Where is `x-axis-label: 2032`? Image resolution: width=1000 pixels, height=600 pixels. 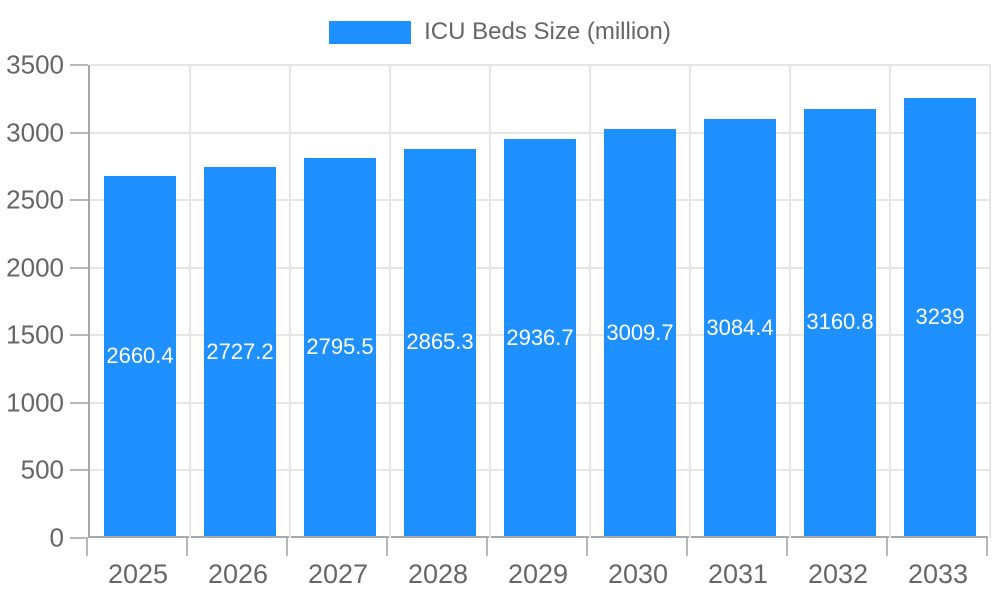 x-axis-label: 2032 is located at coordinates (838, 574).